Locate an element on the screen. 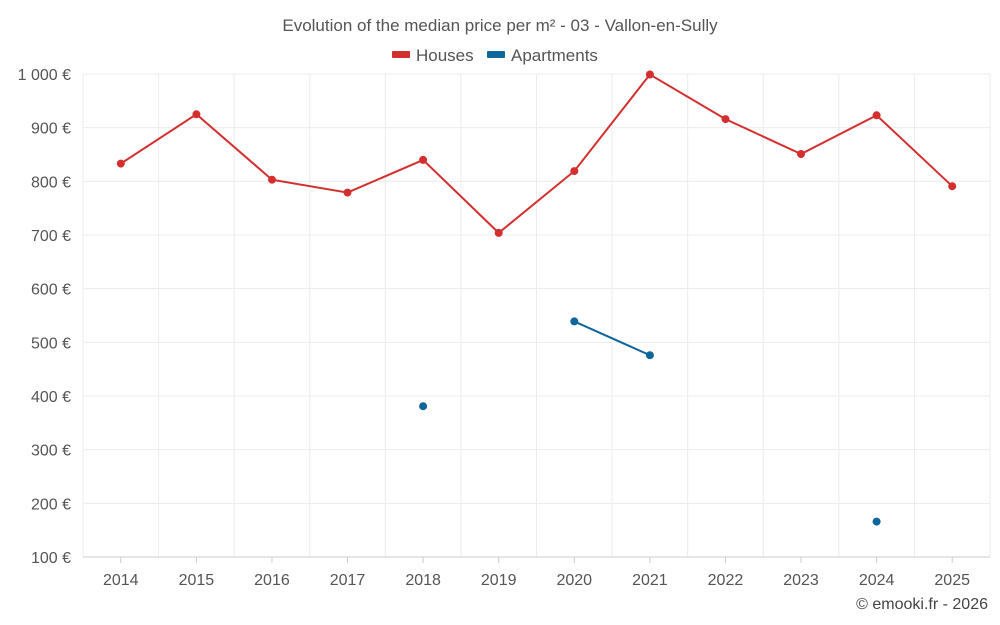 The width and height of the screenshot is (1000, 625). y-tick-label: 600 € is located at coordinates (51, 290).